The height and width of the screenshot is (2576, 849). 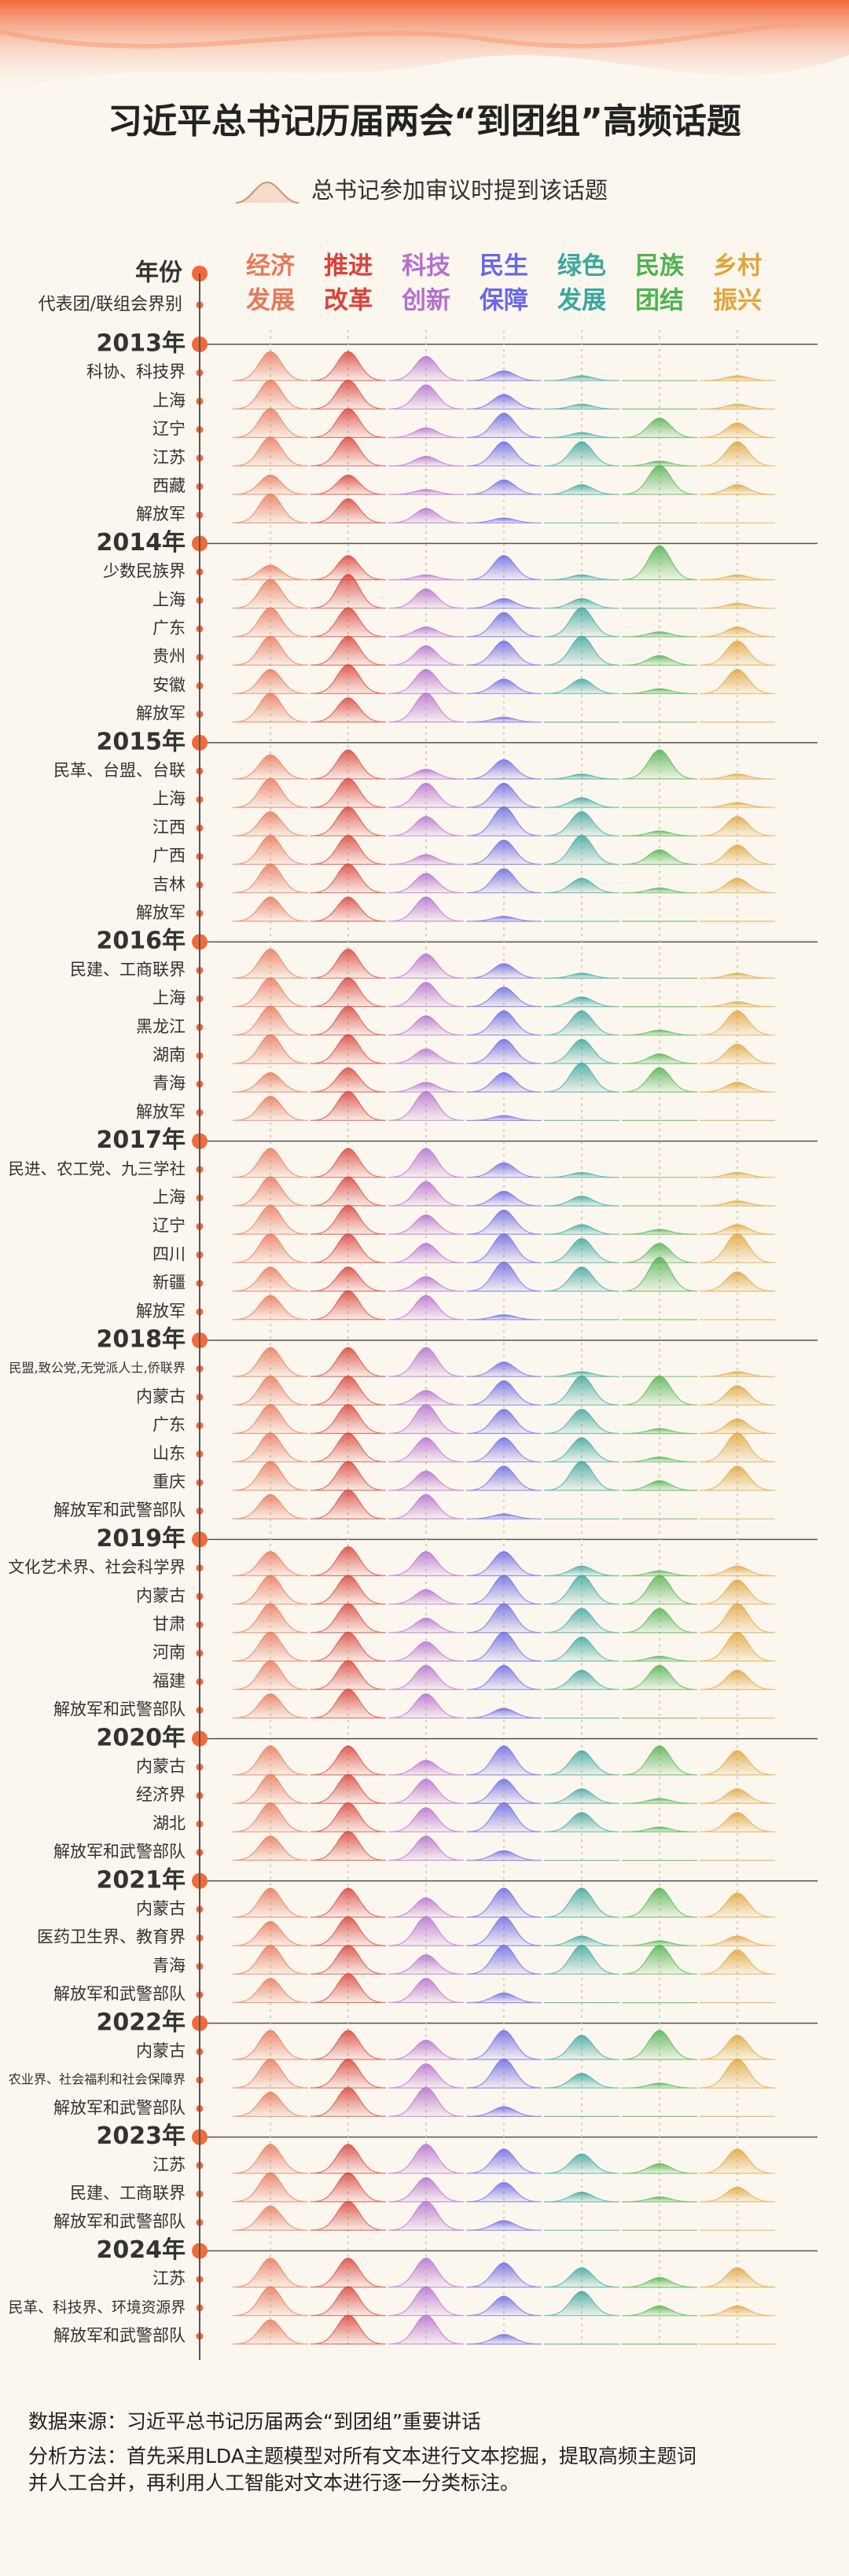 I want to click on year-label: 2013年, so click(x=141, y=344).